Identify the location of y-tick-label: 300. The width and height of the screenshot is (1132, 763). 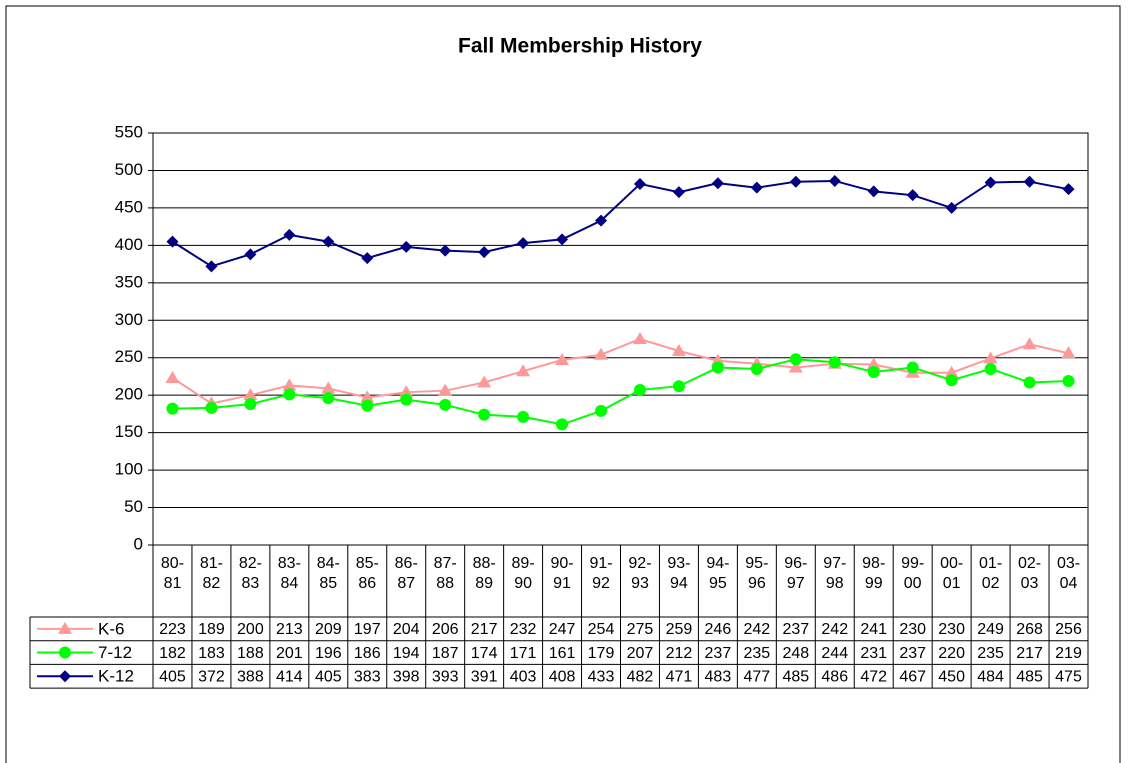
(129, 319).